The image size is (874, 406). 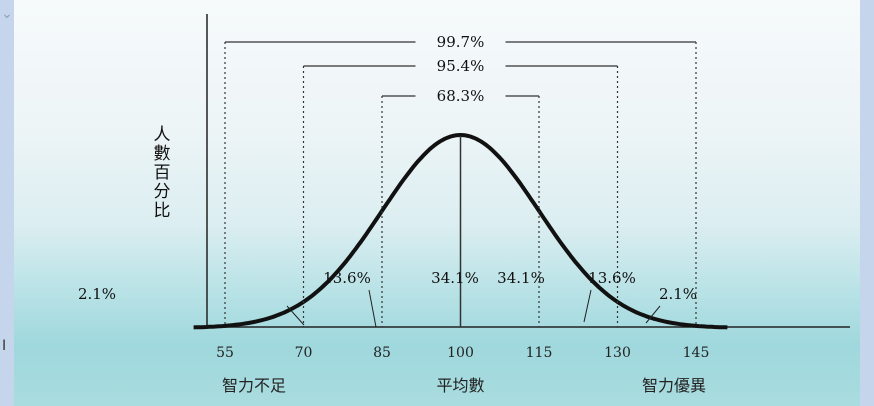 I want to click on x-tick-label: 115, so click(x=539, y=353).